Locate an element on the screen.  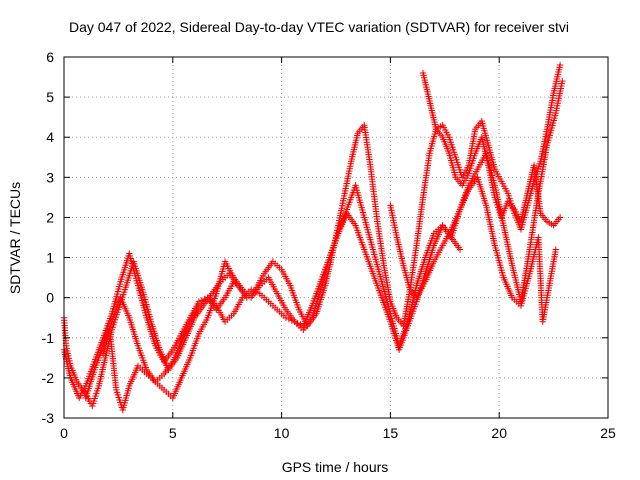
x-tick-label: 20 is located at coordinates (499, 433).